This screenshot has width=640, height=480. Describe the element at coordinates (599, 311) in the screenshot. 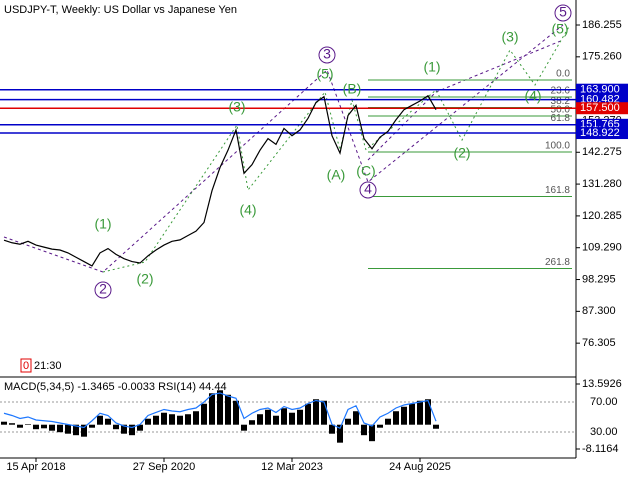

I see `y-tick-label: 87.300` at that location.